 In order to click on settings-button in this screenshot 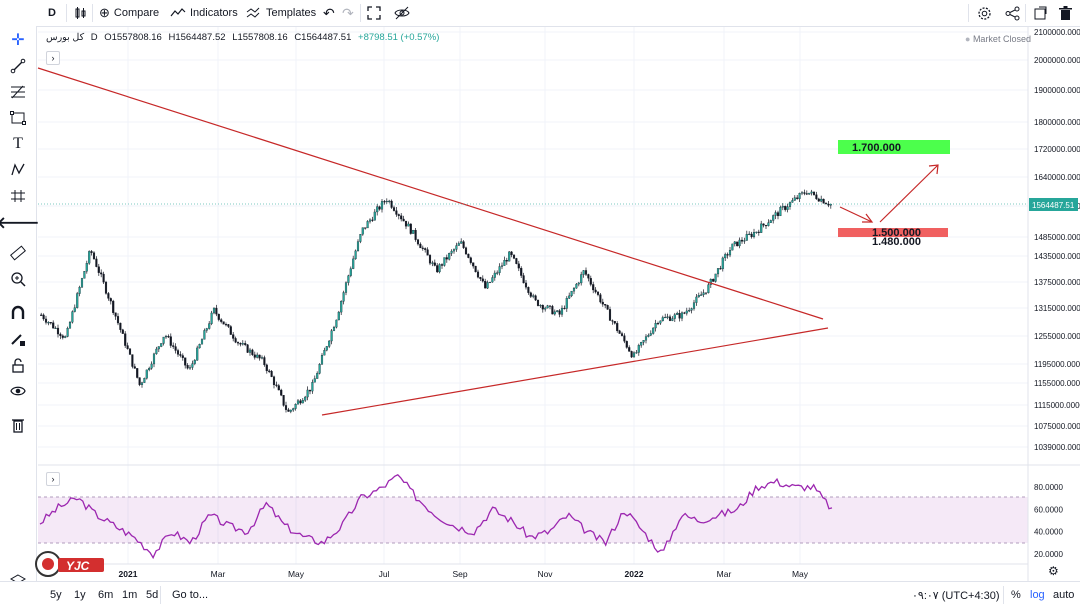, I will do `click(984, 13)`.